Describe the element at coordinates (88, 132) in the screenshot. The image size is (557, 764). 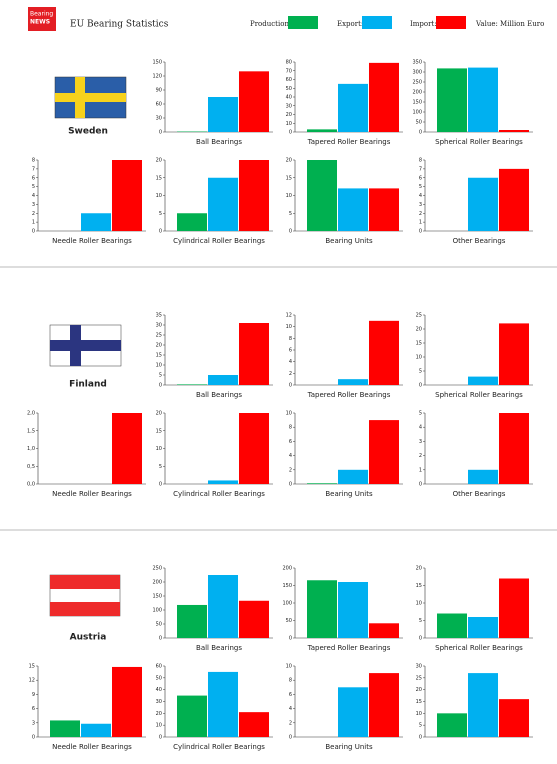
I see `country-name: Sweden` at that location.